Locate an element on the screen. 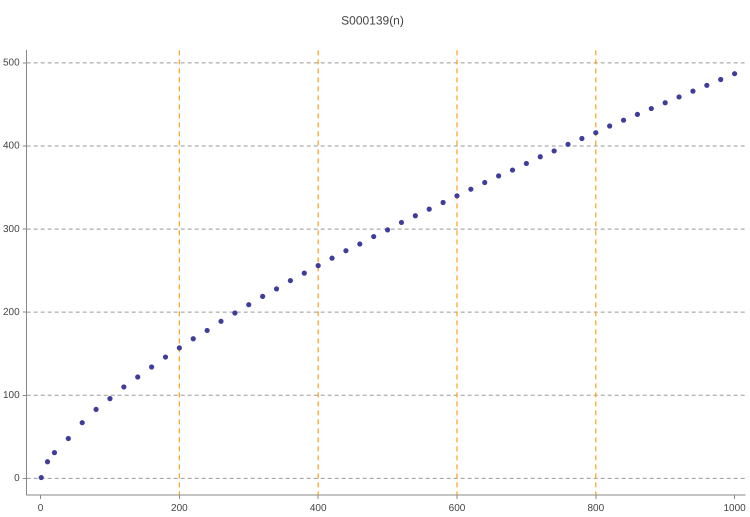  y-tick-label: 200 is located at coordinates (11, 312).